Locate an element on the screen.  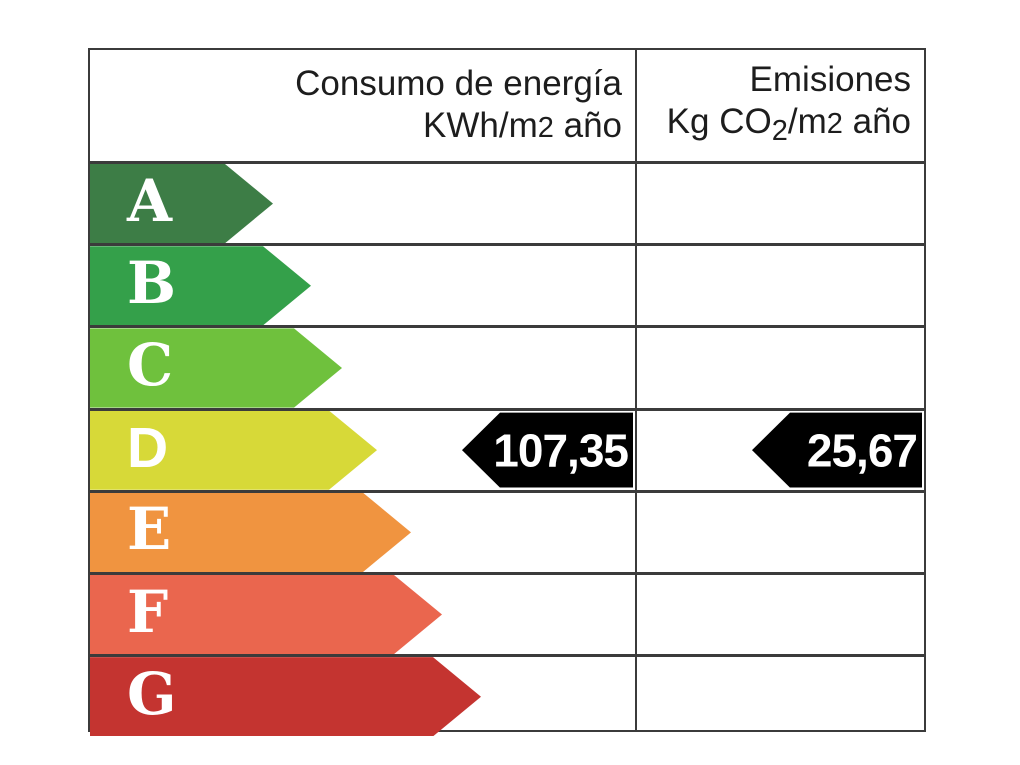
rating-row-e: E is located at coordinates (507, 530).